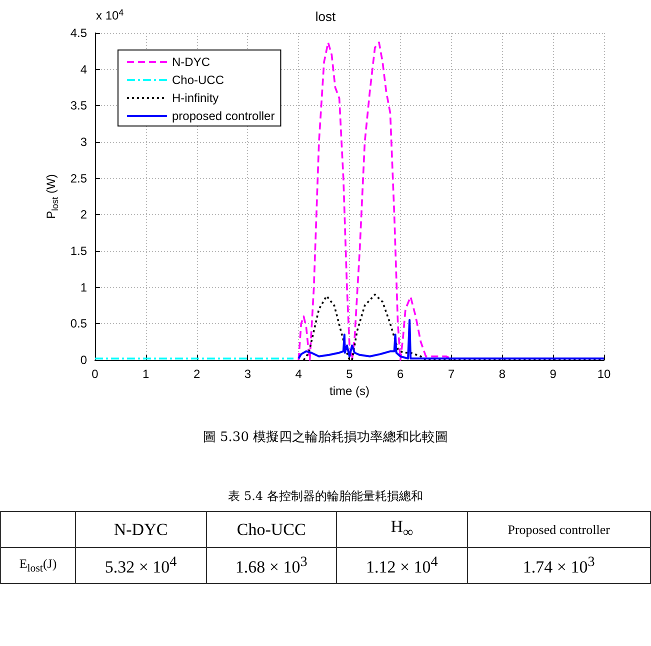  I want to click on y-axis-title: Plost (W), so click(52, 196).